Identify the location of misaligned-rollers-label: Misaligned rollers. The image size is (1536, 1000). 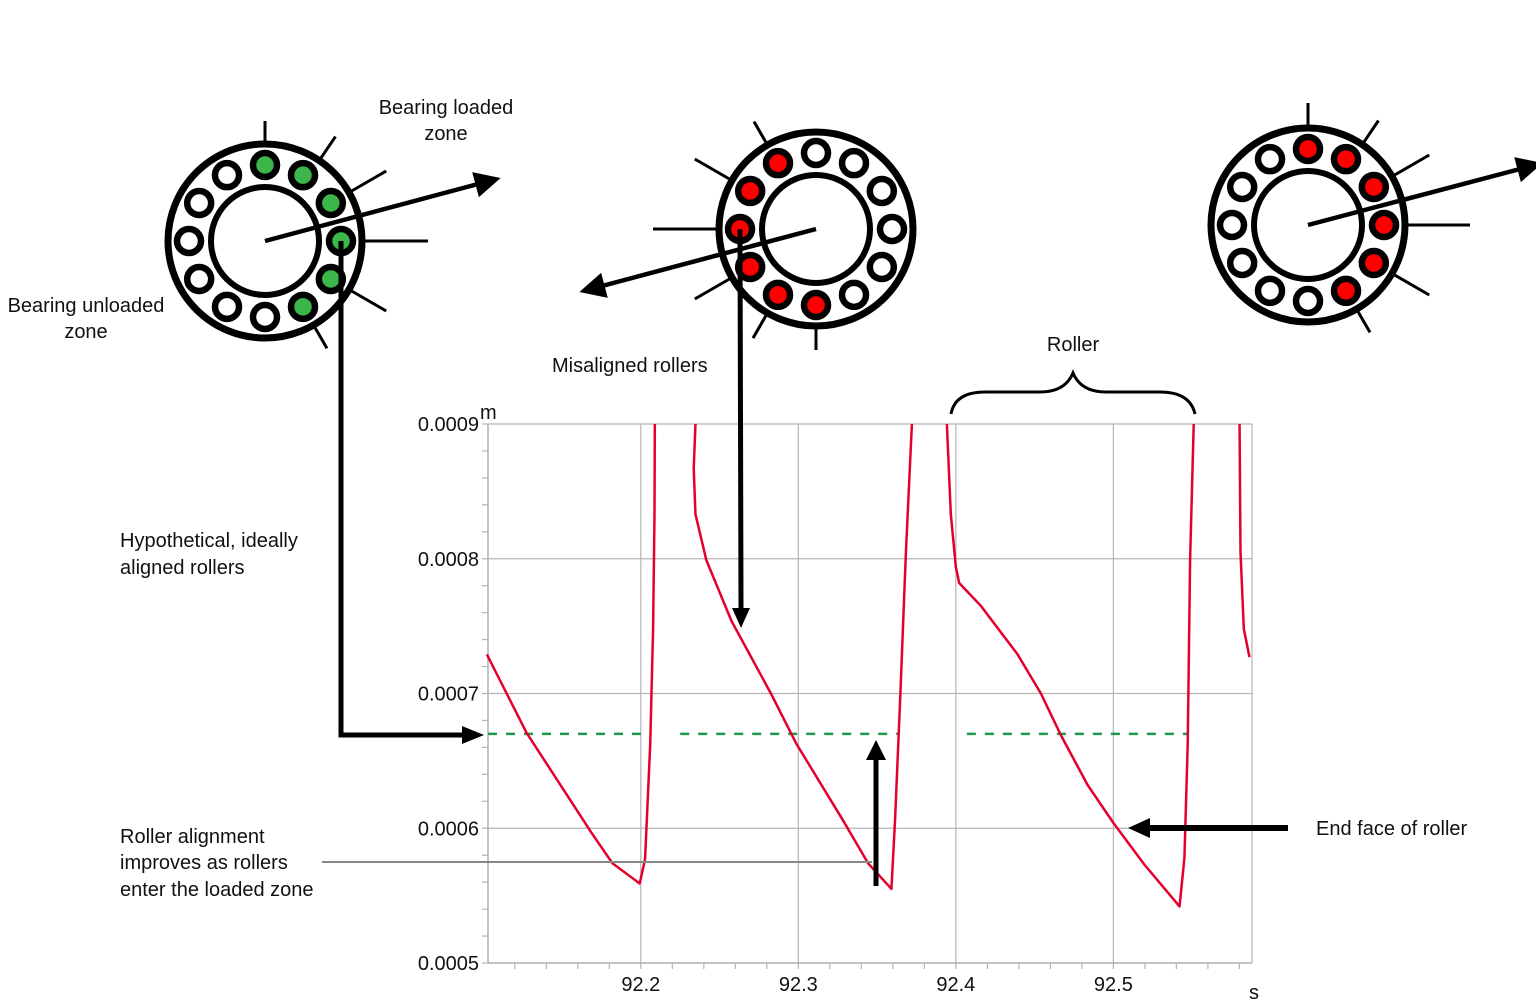
(630, 366).